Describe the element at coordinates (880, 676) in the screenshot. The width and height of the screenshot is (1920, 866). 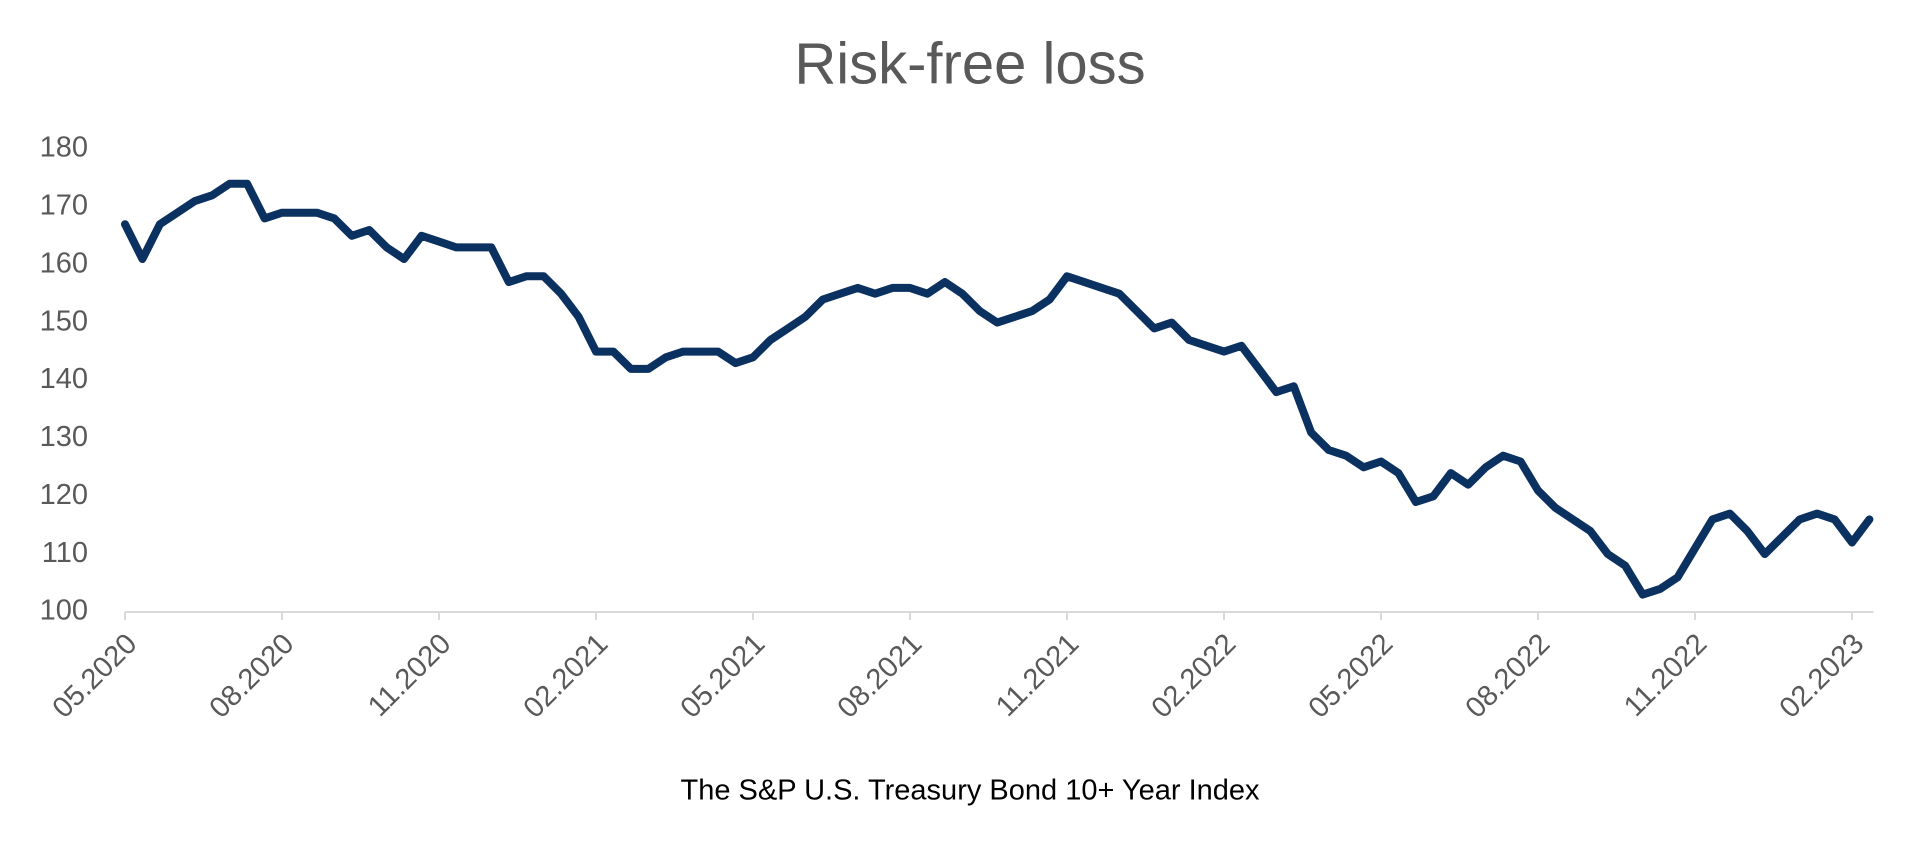
I see `x-tick-label: 08.2021` at that location.